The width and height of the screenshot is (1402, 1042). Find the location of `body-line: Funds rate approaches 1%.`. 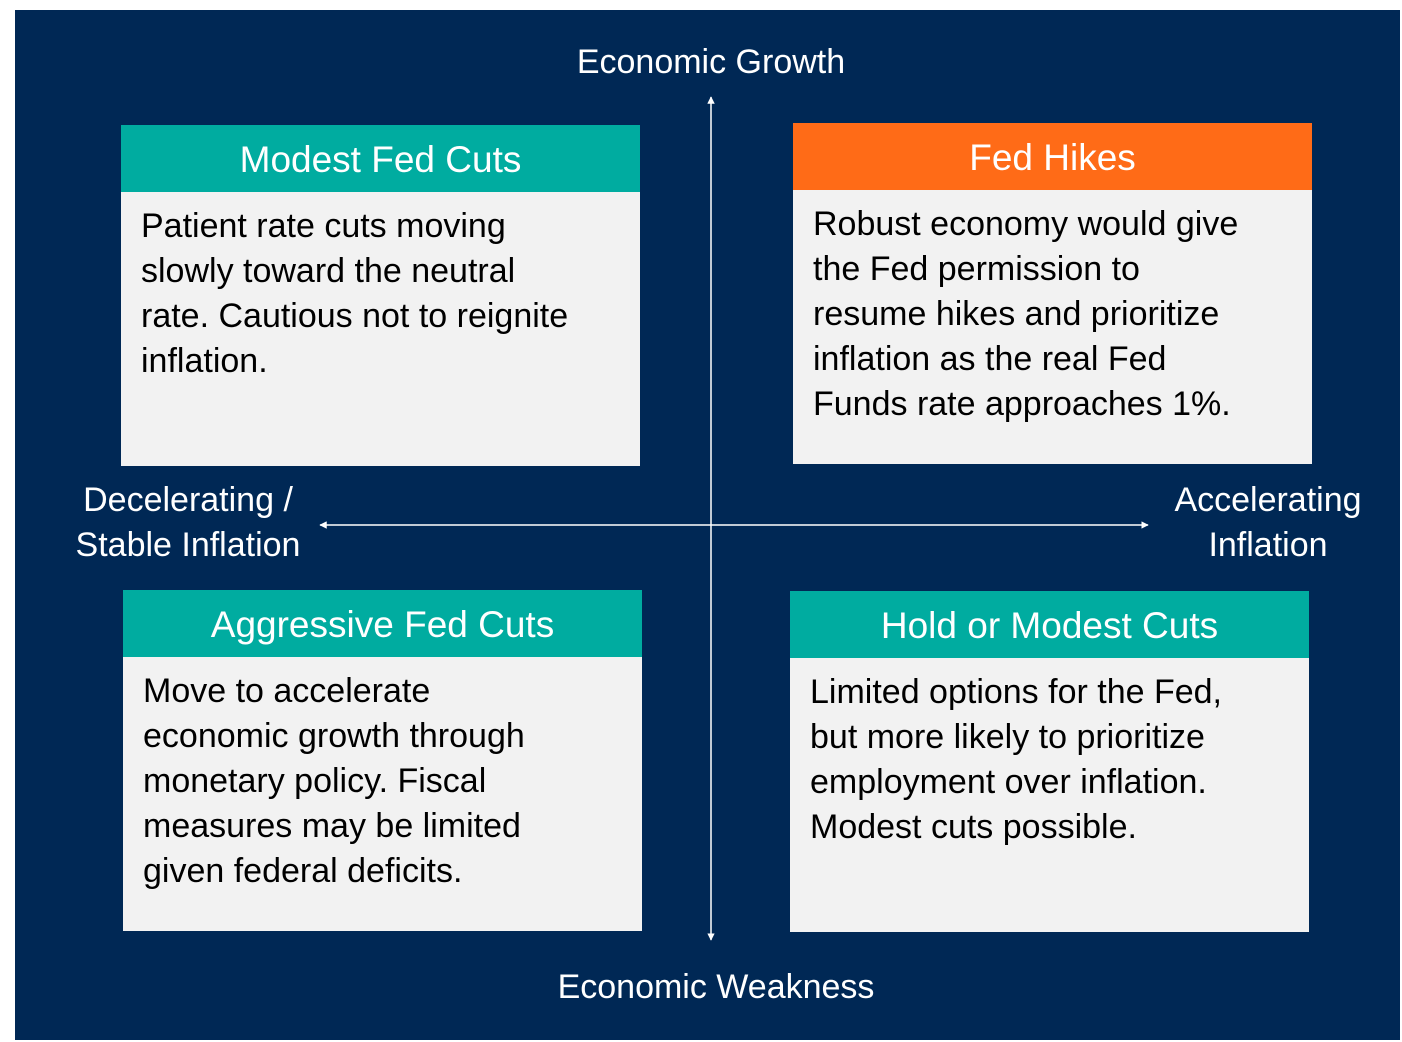

body-line: Funds rate approaches 1%. is located at coordinates (1022, 404).